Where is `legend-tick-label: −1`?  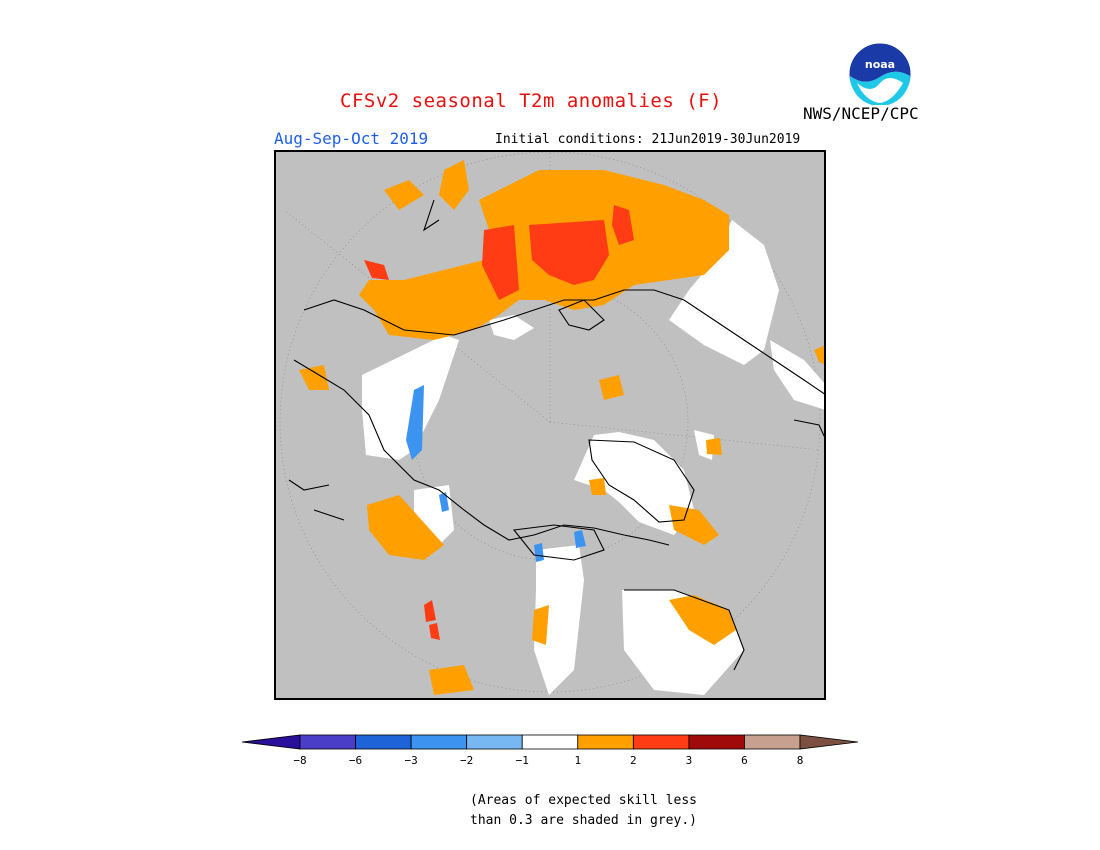 legend-tick-label: −1 is located at coordinates (522, 760).